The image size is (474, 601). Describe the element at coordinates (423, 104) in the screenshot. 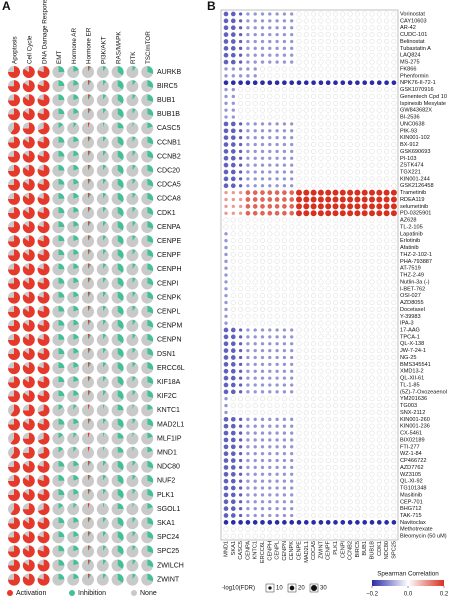

I see `drug-label: Ispinesib Mesylate` at that location.